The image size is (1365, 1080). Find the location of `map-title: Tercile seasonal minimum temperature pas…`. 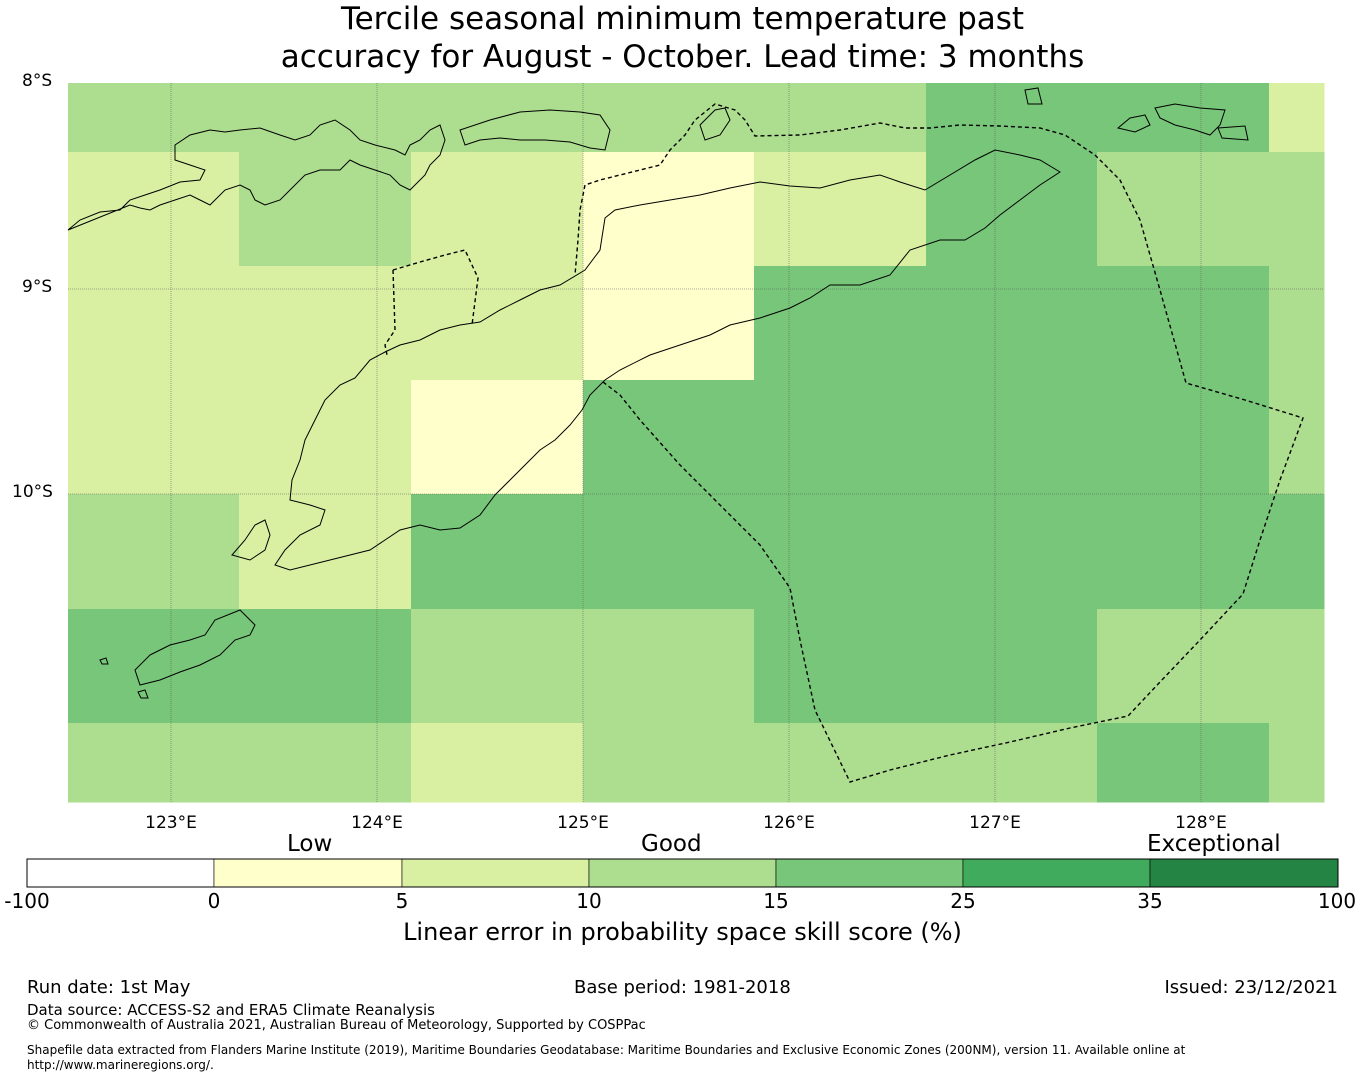

map-title: Tercile seasonal minimum temperature pas… is located at coordinates (682, 38).